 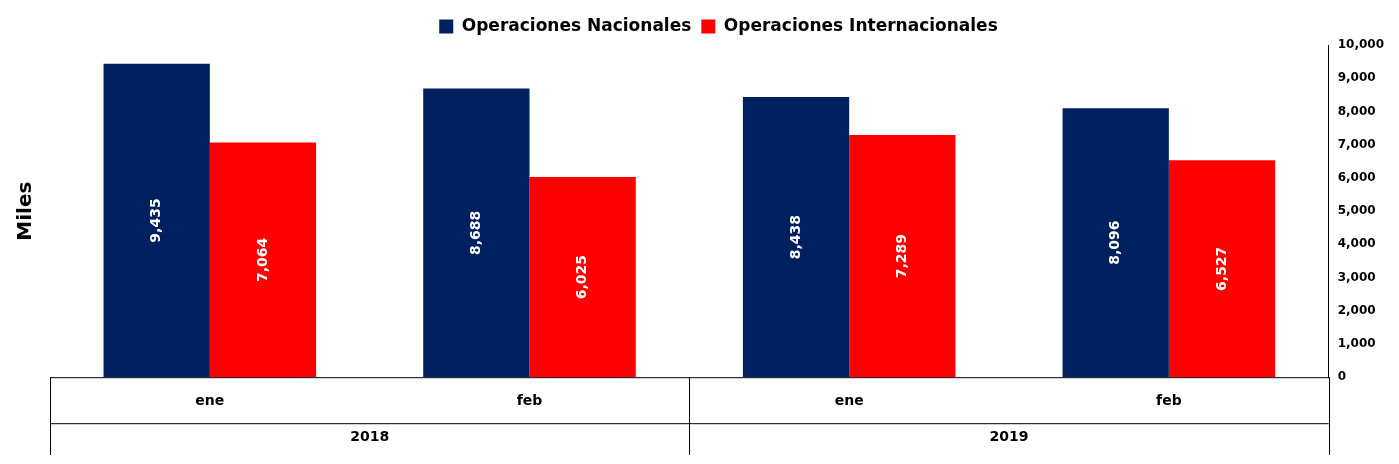 I want to click on y-tick-label: 3,000, so click(x=1356, y=276).